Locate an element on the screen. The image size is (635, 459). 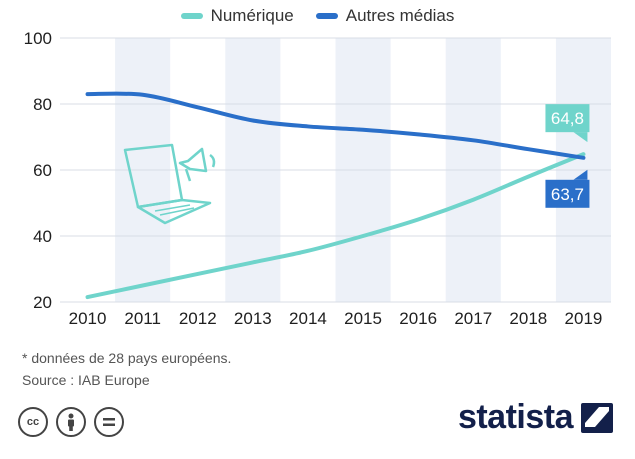
value-label-1: 63,7 is located at coordinates (567, 188).